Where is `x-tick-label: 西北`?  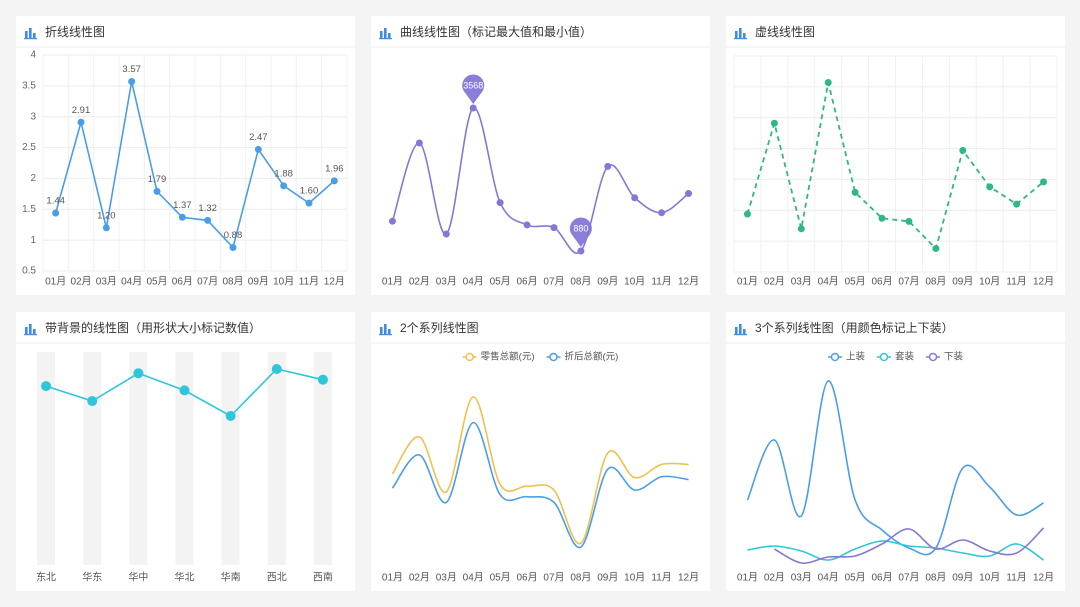 x-tick-label: 西北 is located at coordinates (277, 578).